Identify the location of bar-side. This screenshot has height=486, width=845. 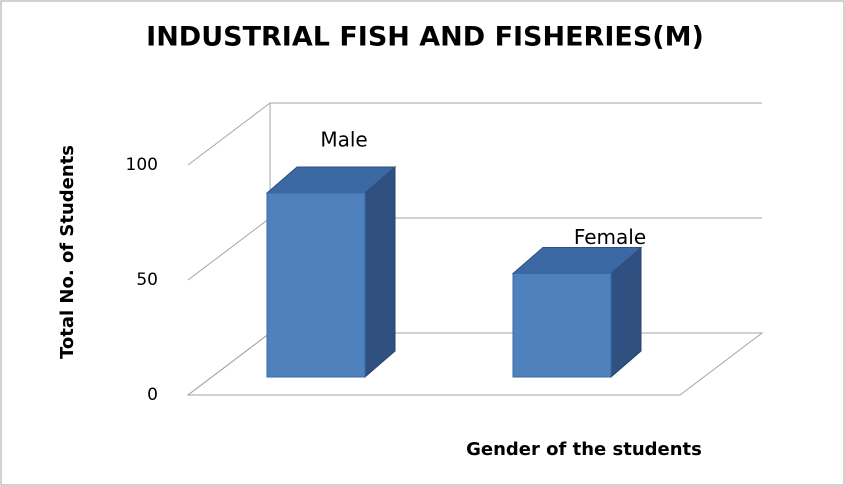
(380, 272).